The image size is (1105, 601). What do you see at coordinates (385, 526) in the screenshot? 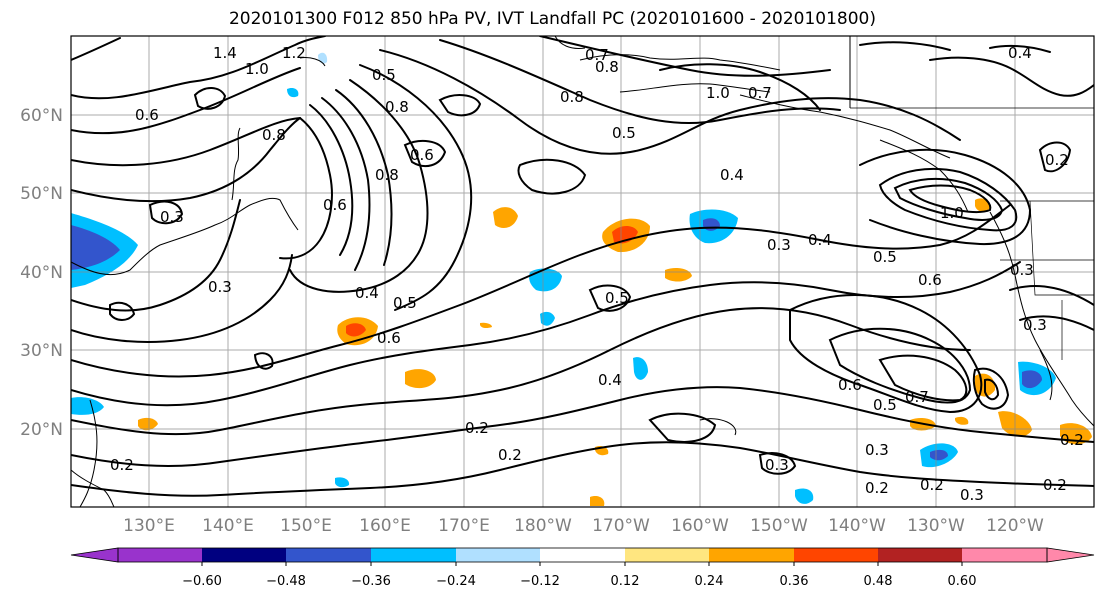
I see `lon-label: 160°E` at bounding box center [385, 526].